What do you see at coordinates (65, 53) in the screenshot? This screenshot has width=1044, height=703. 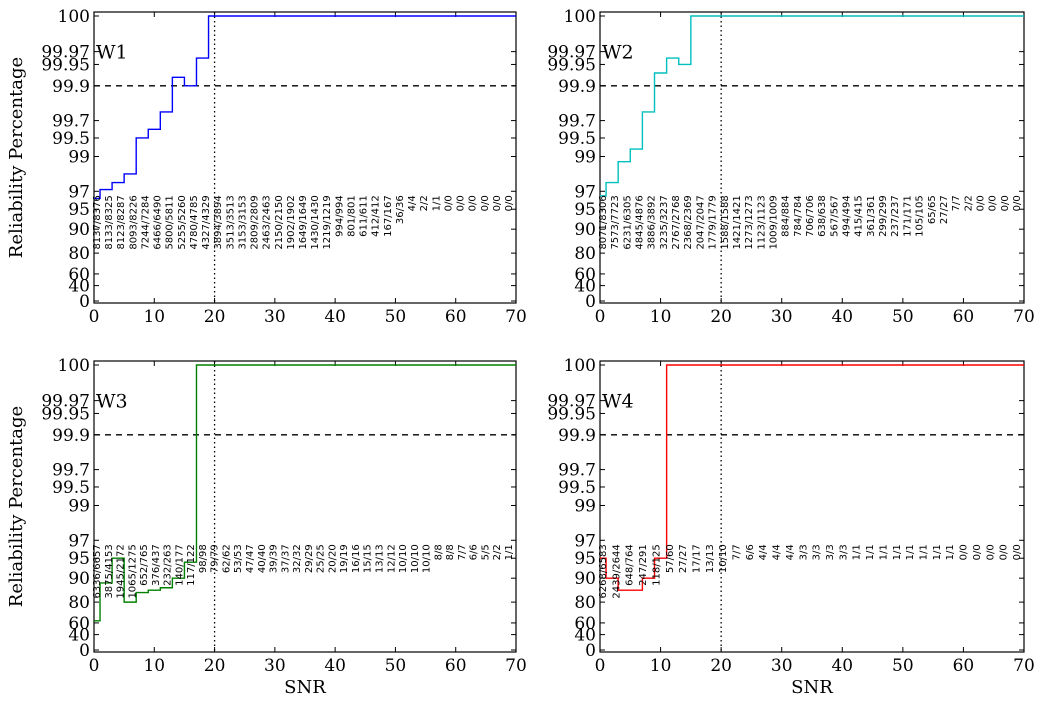 I see `y-tick-label: 99.97` at bounding box center [65, 53].